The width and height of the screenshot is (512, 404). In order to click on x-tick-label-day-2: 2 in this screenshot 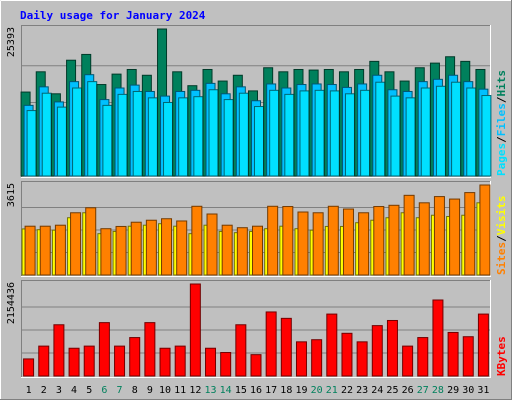, I will do `click(44, 390)`.